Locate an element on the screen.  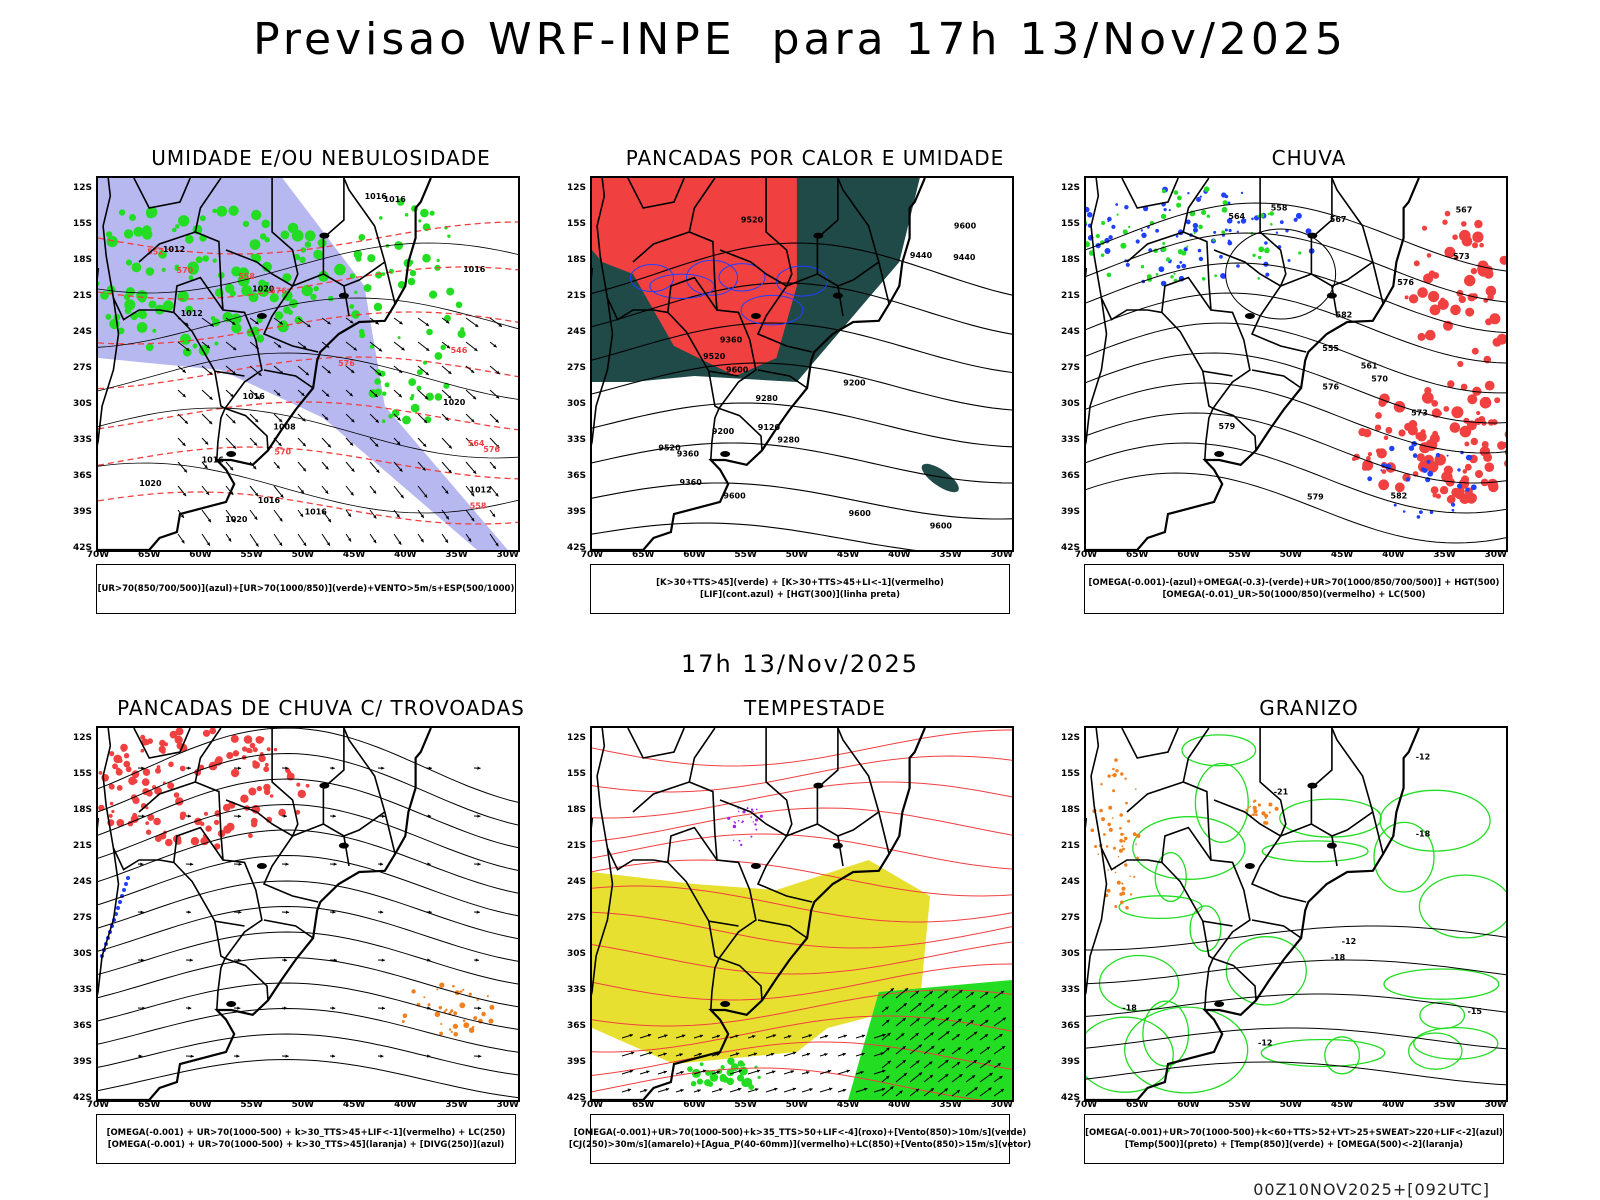
humidity-lower-contours is located at coordinates (407, 311).